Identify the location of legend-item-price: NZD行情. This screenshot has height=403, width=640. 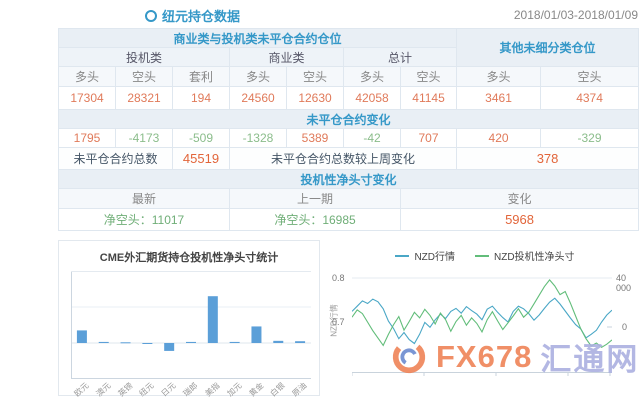
(425, 255).